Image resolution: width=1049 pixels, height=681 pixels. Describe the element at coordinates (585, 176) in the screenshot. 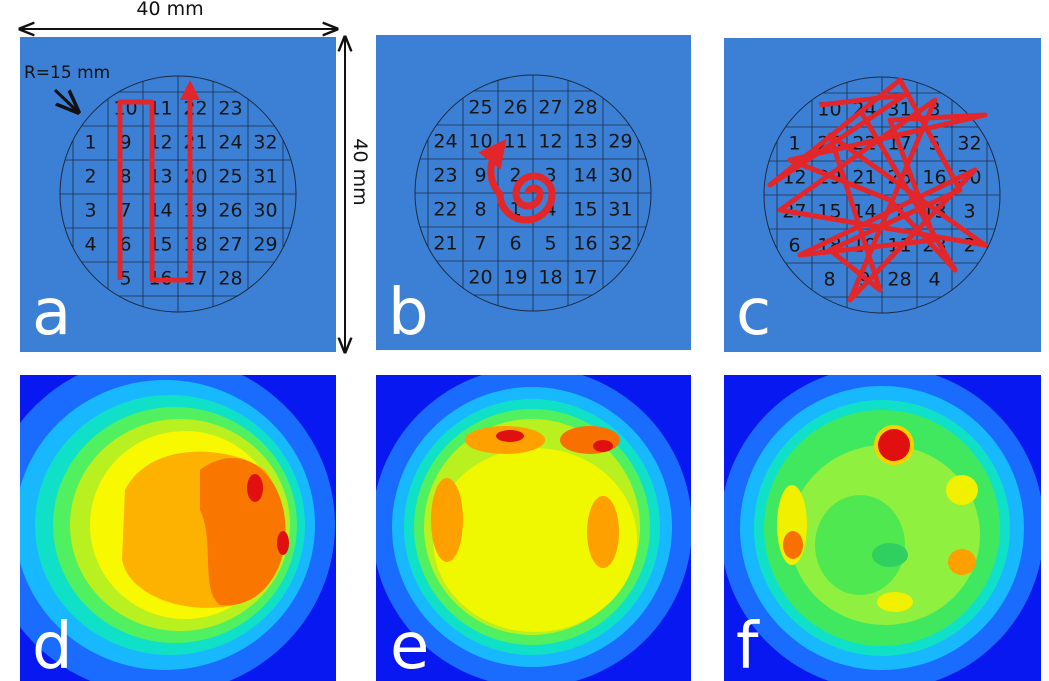

I see `cell-number: 14` at that location.